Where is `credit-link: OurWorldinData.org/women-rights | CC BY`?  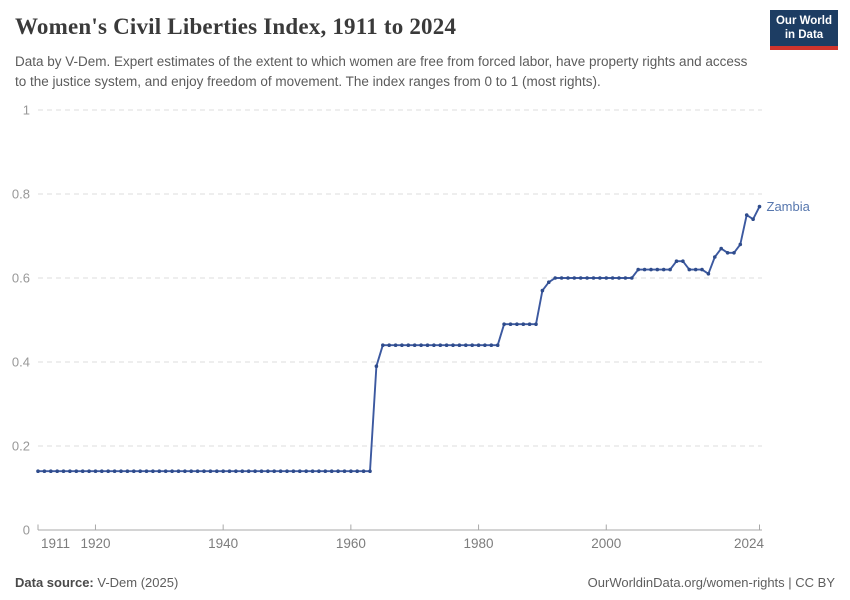
credit-link: OurWorldinData.org/women-rights | CC BY is located at coordinates (711, 582).